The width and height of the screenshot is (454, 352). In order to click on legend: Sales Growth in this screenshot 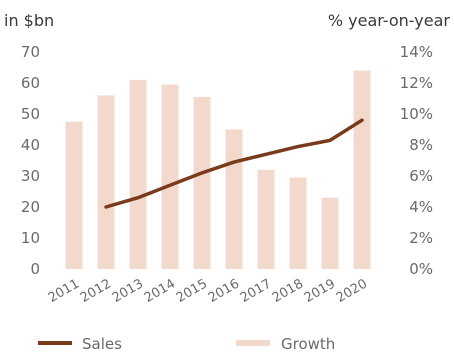, I will do `click(186, 343)`.